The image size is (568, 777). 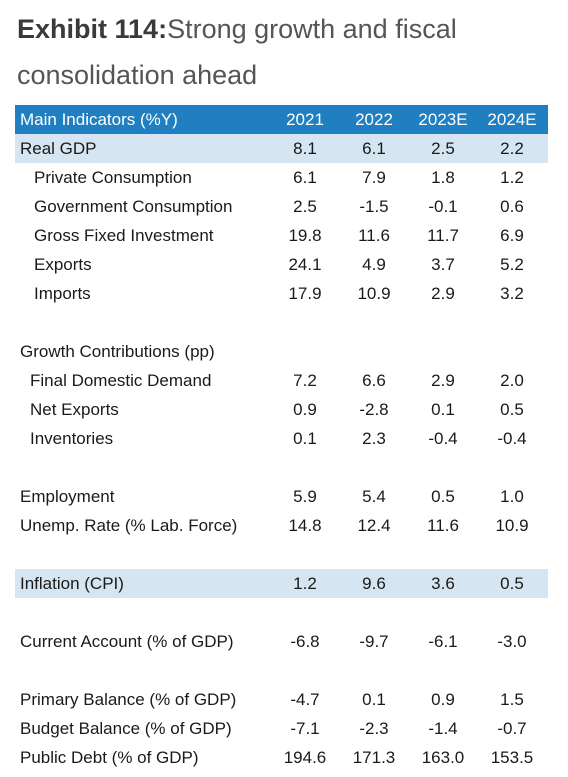 I want to click on row-value: 12.4, so click(x=374, y=525).